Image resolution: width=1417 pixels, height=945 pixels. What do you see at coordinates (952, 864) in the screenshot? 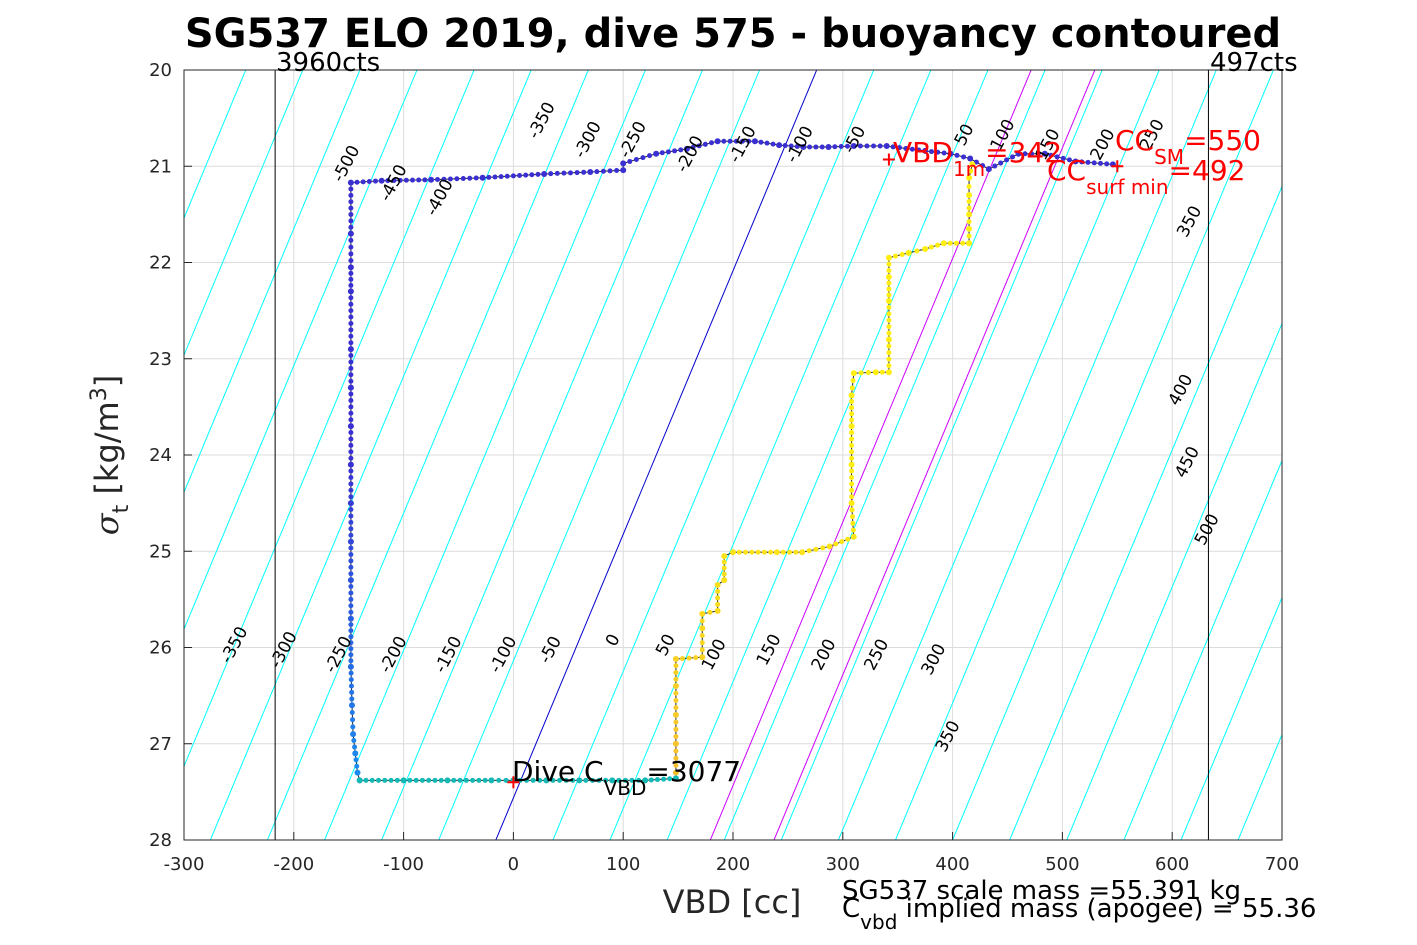
I see `x-tick-label: 400` at bounding box center [952, 864].